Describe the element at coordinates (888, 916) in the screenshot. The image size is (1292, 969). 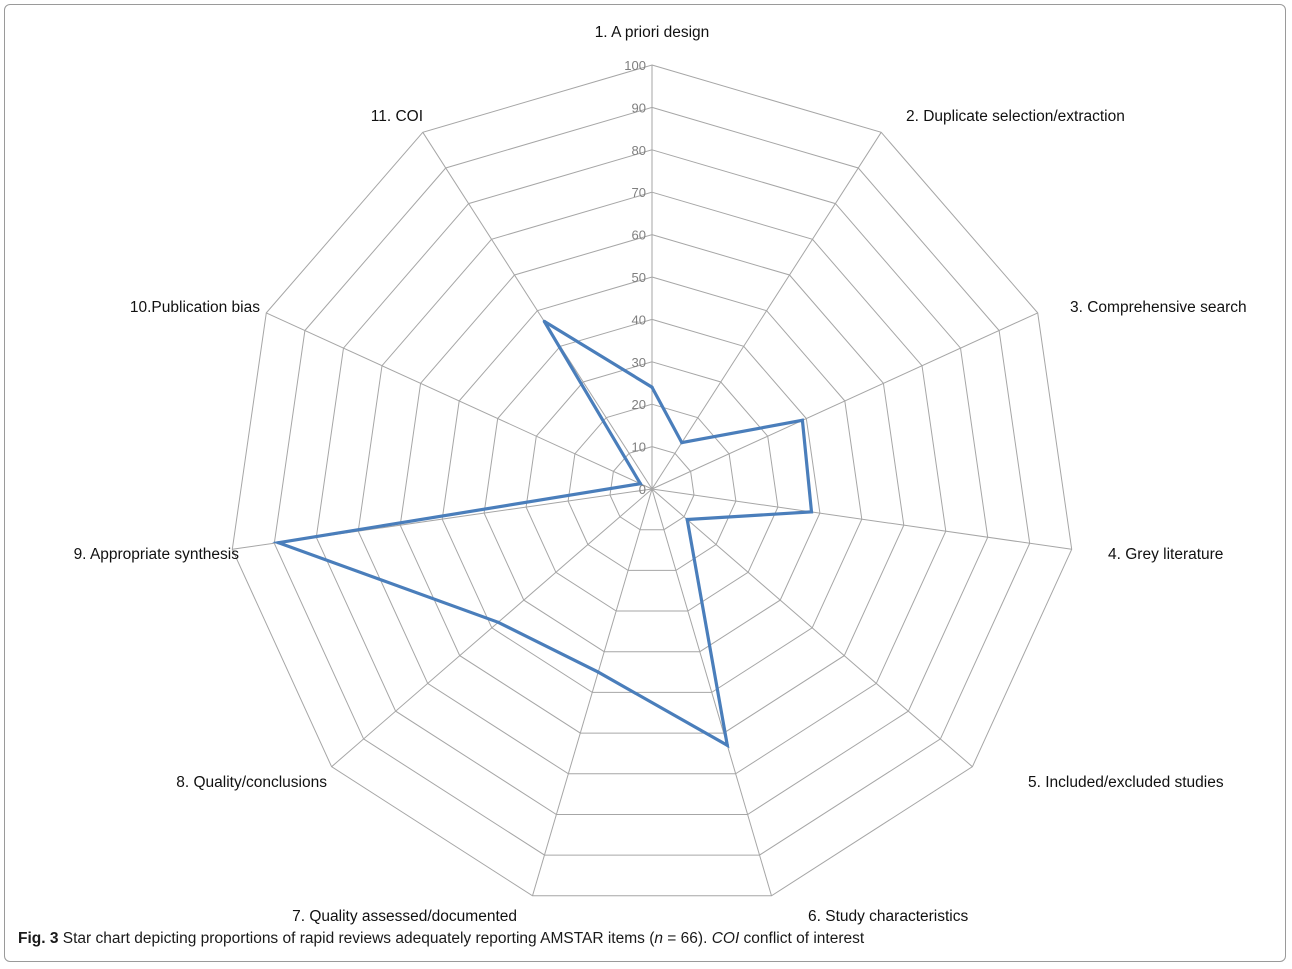
I see `category-label: 6. Study characteristics` at that location.